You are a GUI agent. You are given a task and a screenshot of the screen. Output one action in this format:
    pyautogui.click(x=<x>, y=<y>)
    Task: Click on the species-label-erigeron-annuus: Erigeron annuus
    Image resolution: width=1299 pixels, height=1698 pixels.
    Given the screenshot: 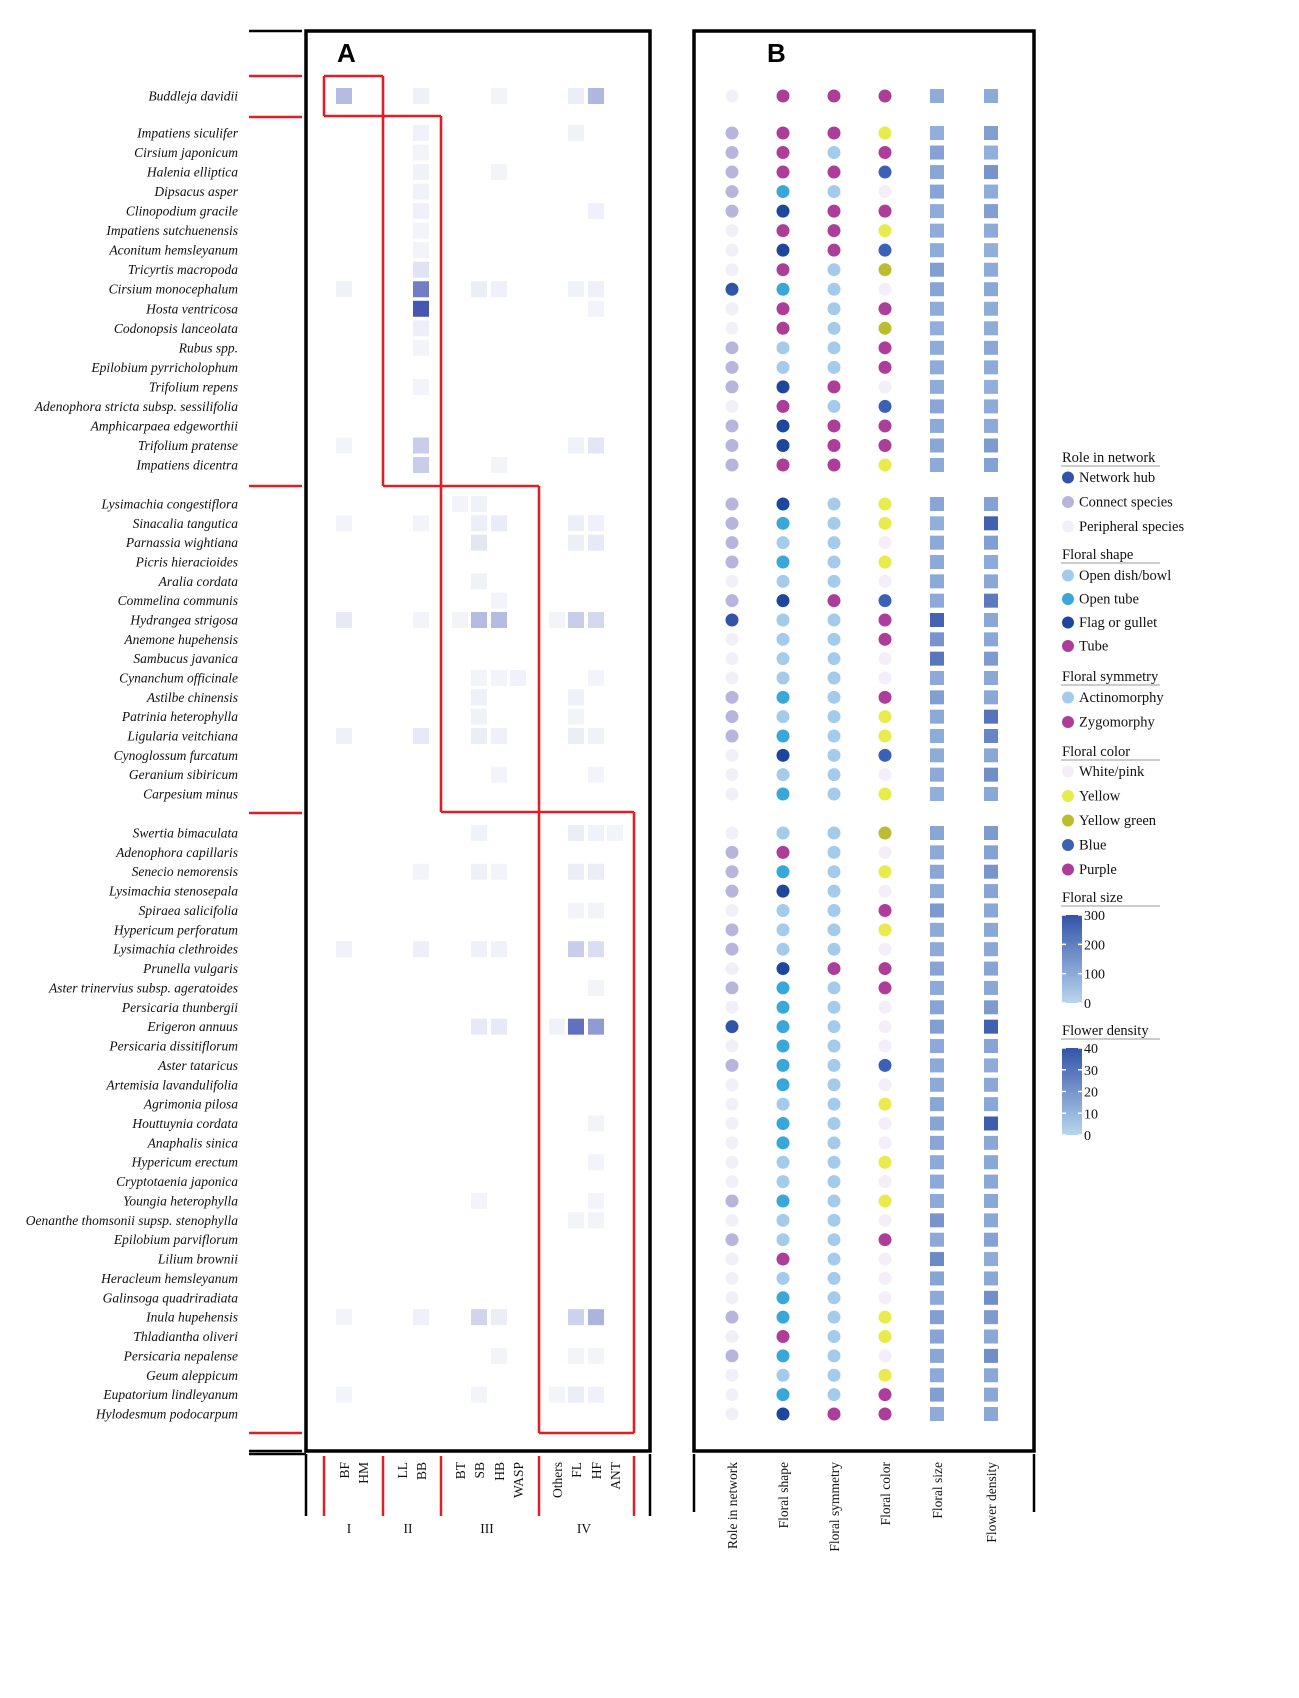 What is the action you would take?
    pyautogui.click(x=192, y=1026)
    